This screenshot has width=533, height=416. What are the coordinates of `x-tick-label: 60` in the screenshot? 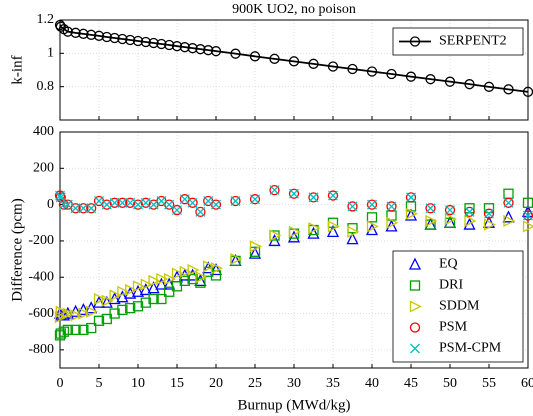 It's located at (527, 383).